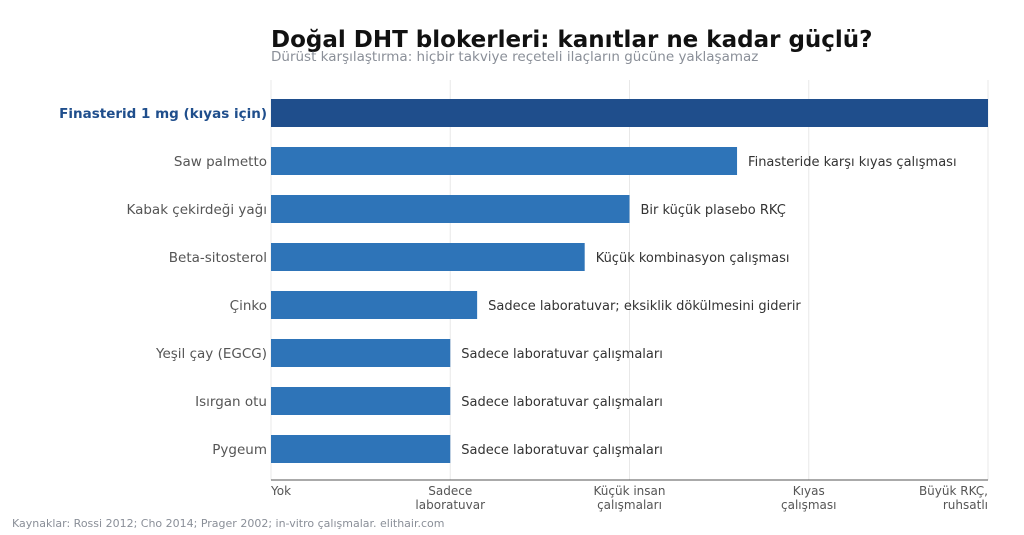  What do you see at coordinates (953, 498) in the screenshot?
I see `x-tick-label-4: Büyük RKÇ, ruhsatlı` at bounding box center [953, 498].